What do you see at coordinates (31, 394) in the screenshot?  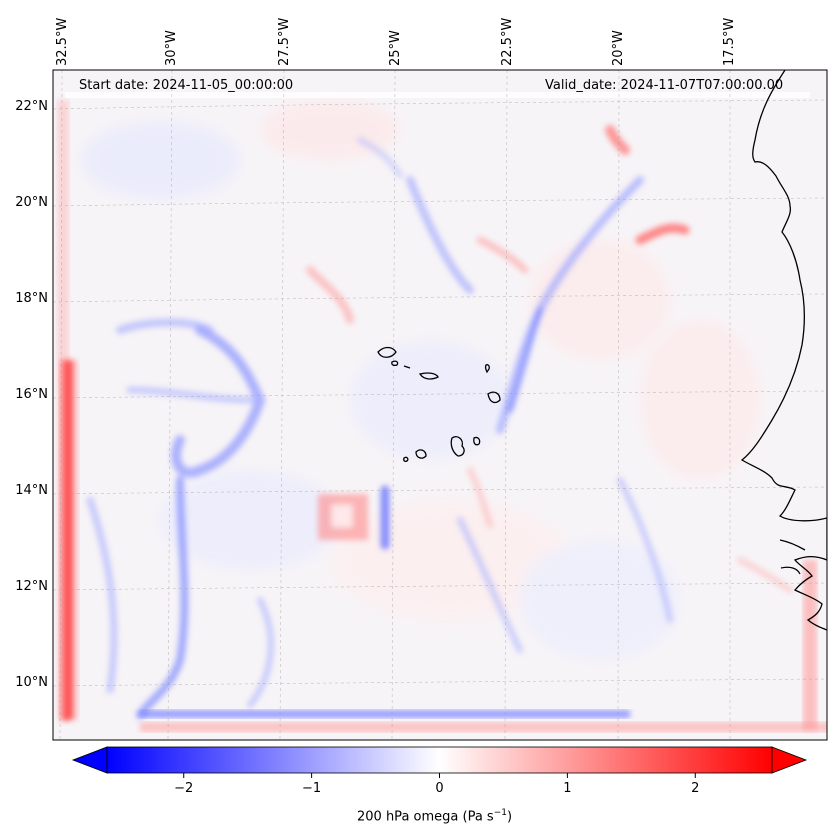 I see `lat-label-16n: 16°N` at bounding box center [31, 394].